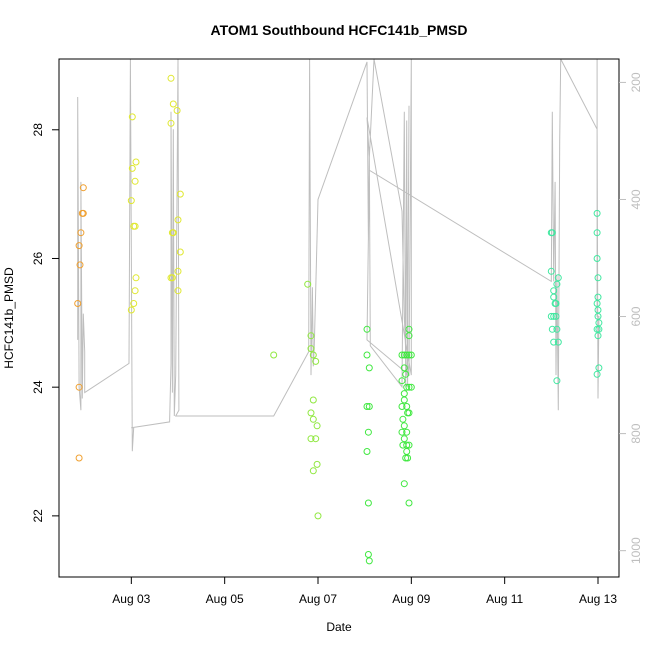 The height and width of the screenshot is (650, 650). I want to click on chart-title: ATOM1 Southbound HCFC141b_PMSD, so click(339, 30).